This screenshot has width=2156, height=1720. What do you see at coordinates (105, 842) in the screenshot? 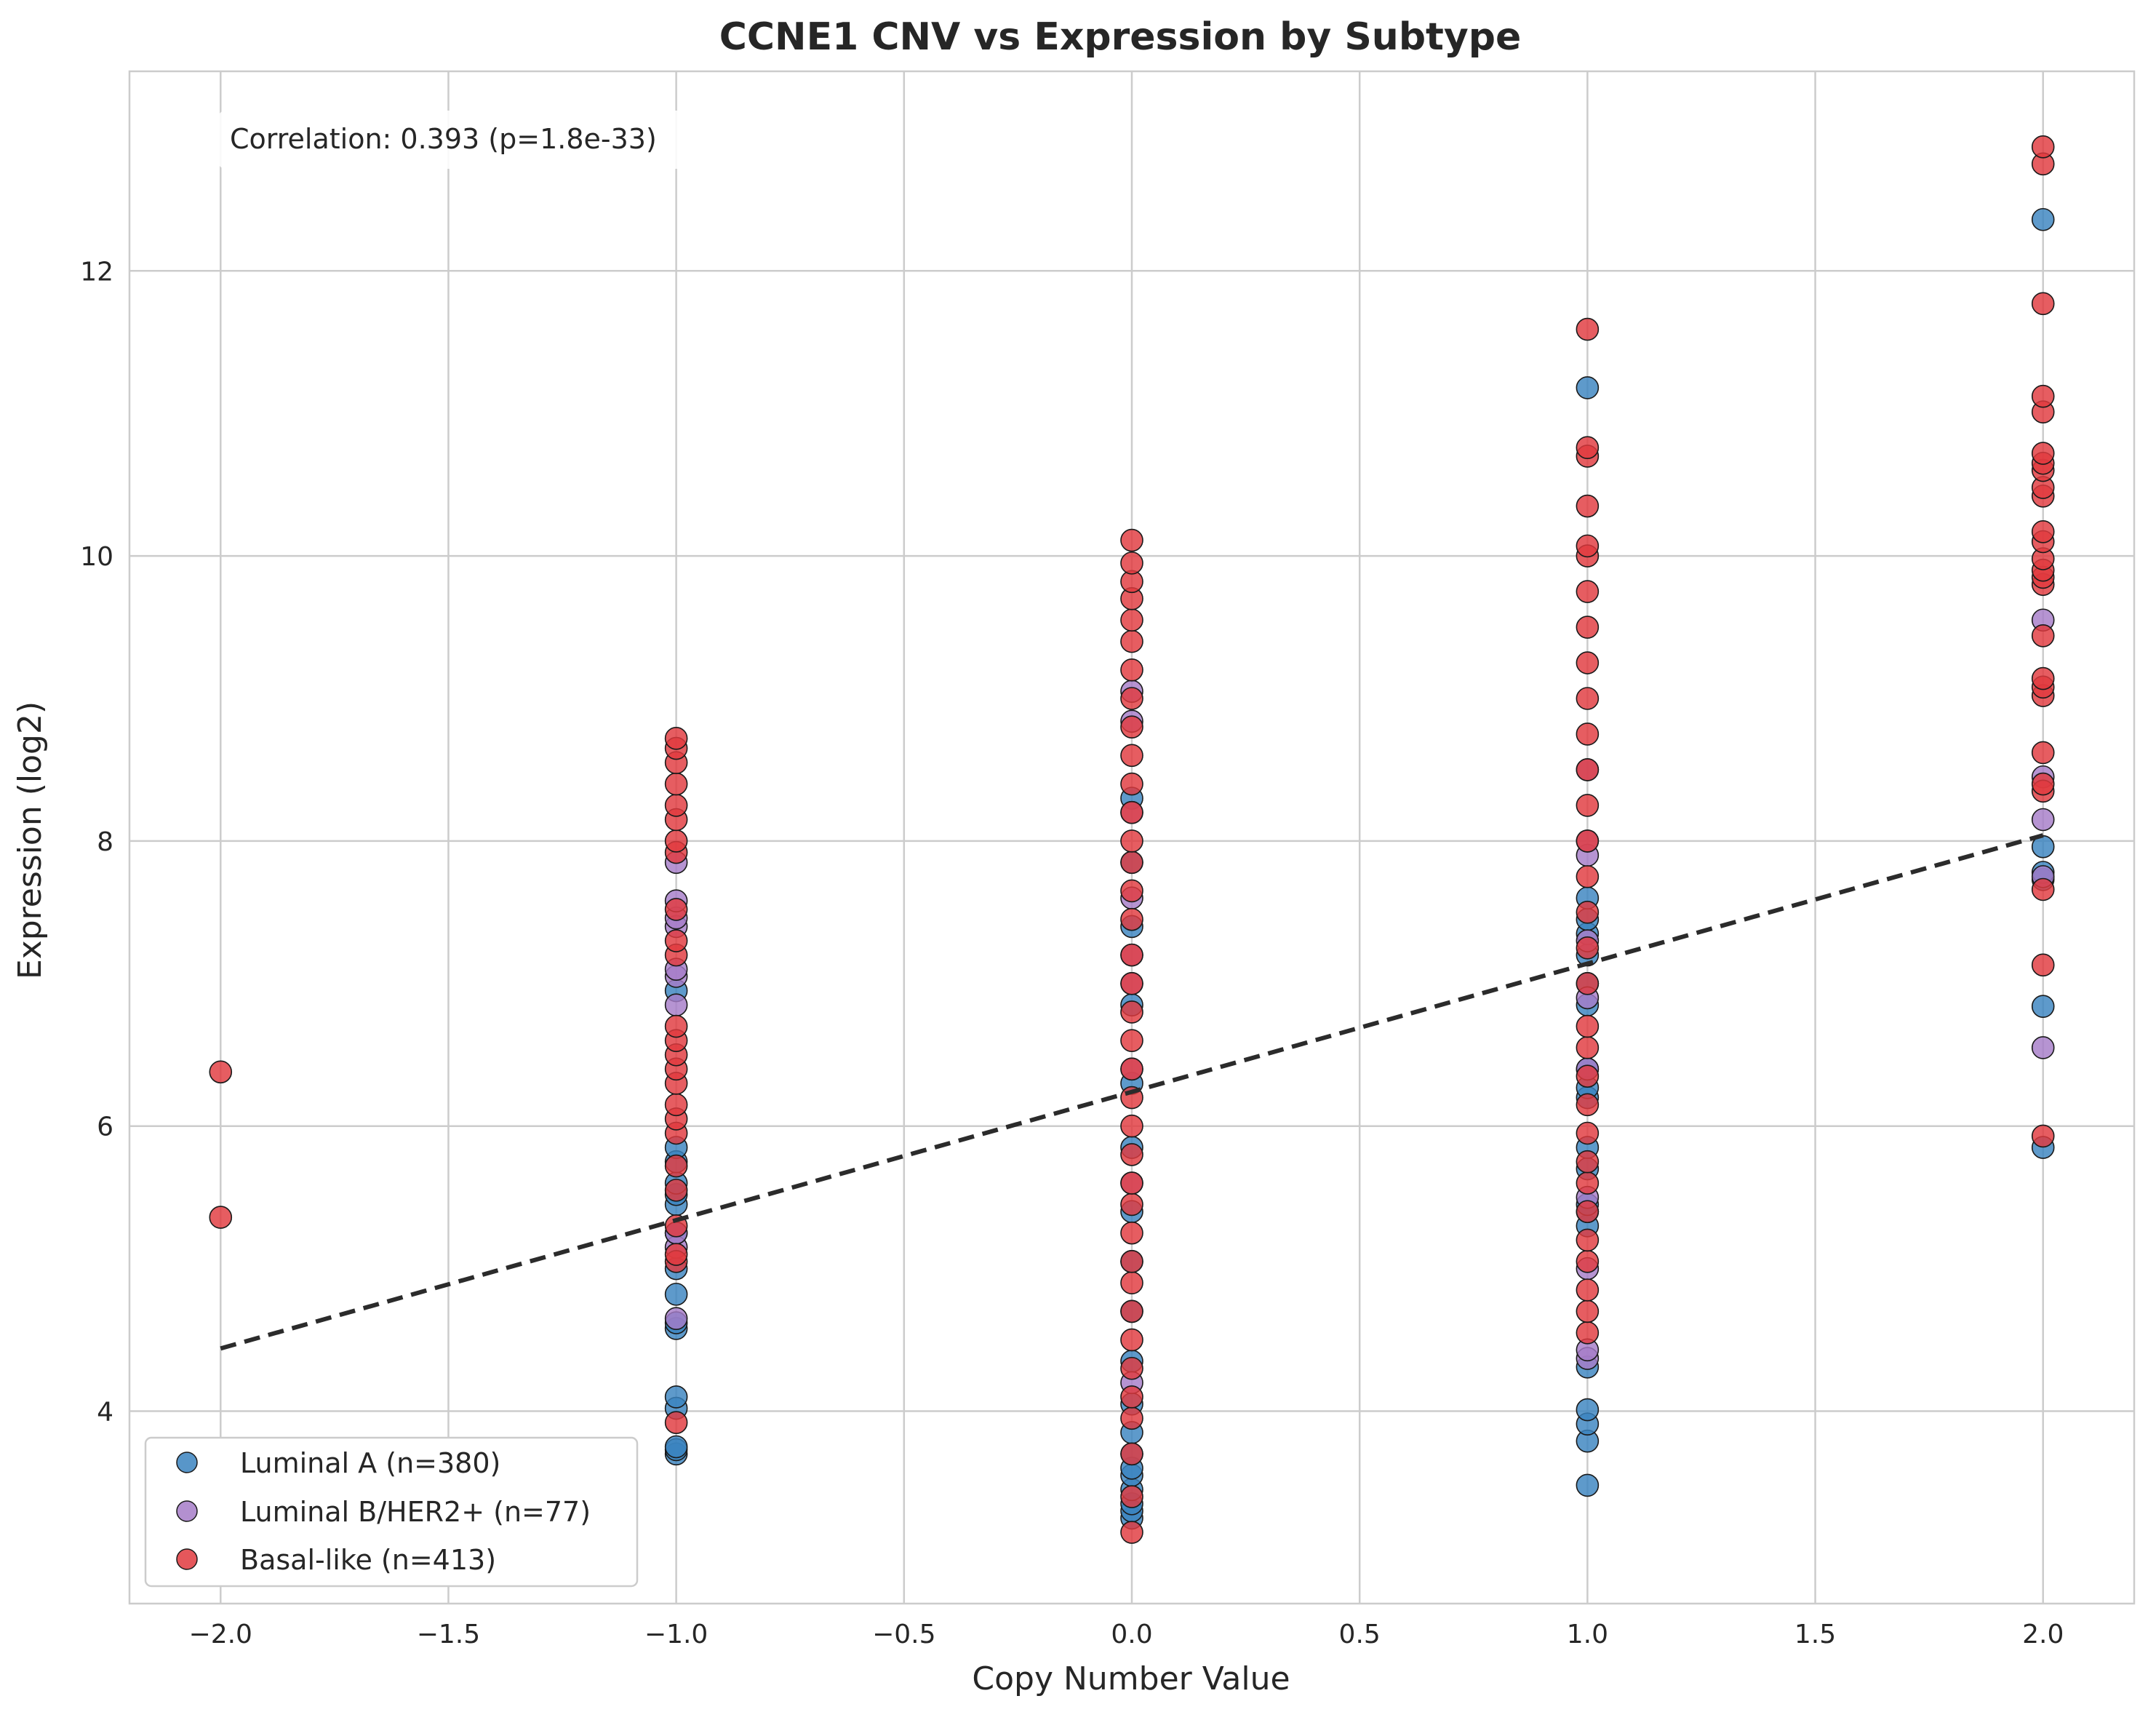
I see `y-tick-label: 8` at bounding box center [105, 842].